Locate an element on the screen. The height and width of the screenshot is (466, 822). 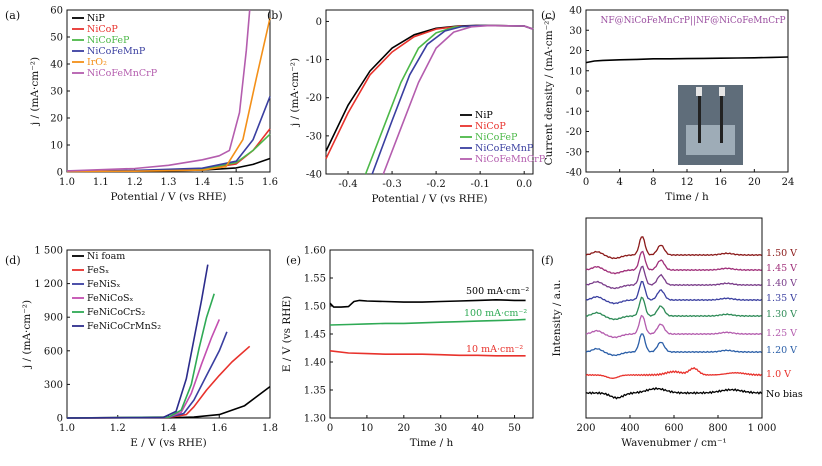
legend-label: FeNiSₓ is located at coordinates (104, 284).